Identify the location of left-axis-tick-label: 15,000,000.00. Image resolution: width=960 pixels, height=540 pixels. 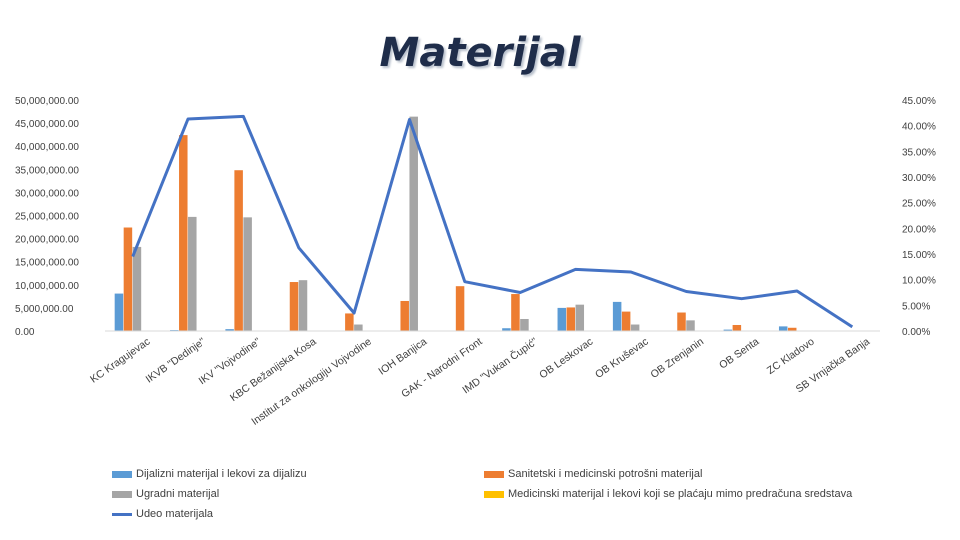
(47, 263).